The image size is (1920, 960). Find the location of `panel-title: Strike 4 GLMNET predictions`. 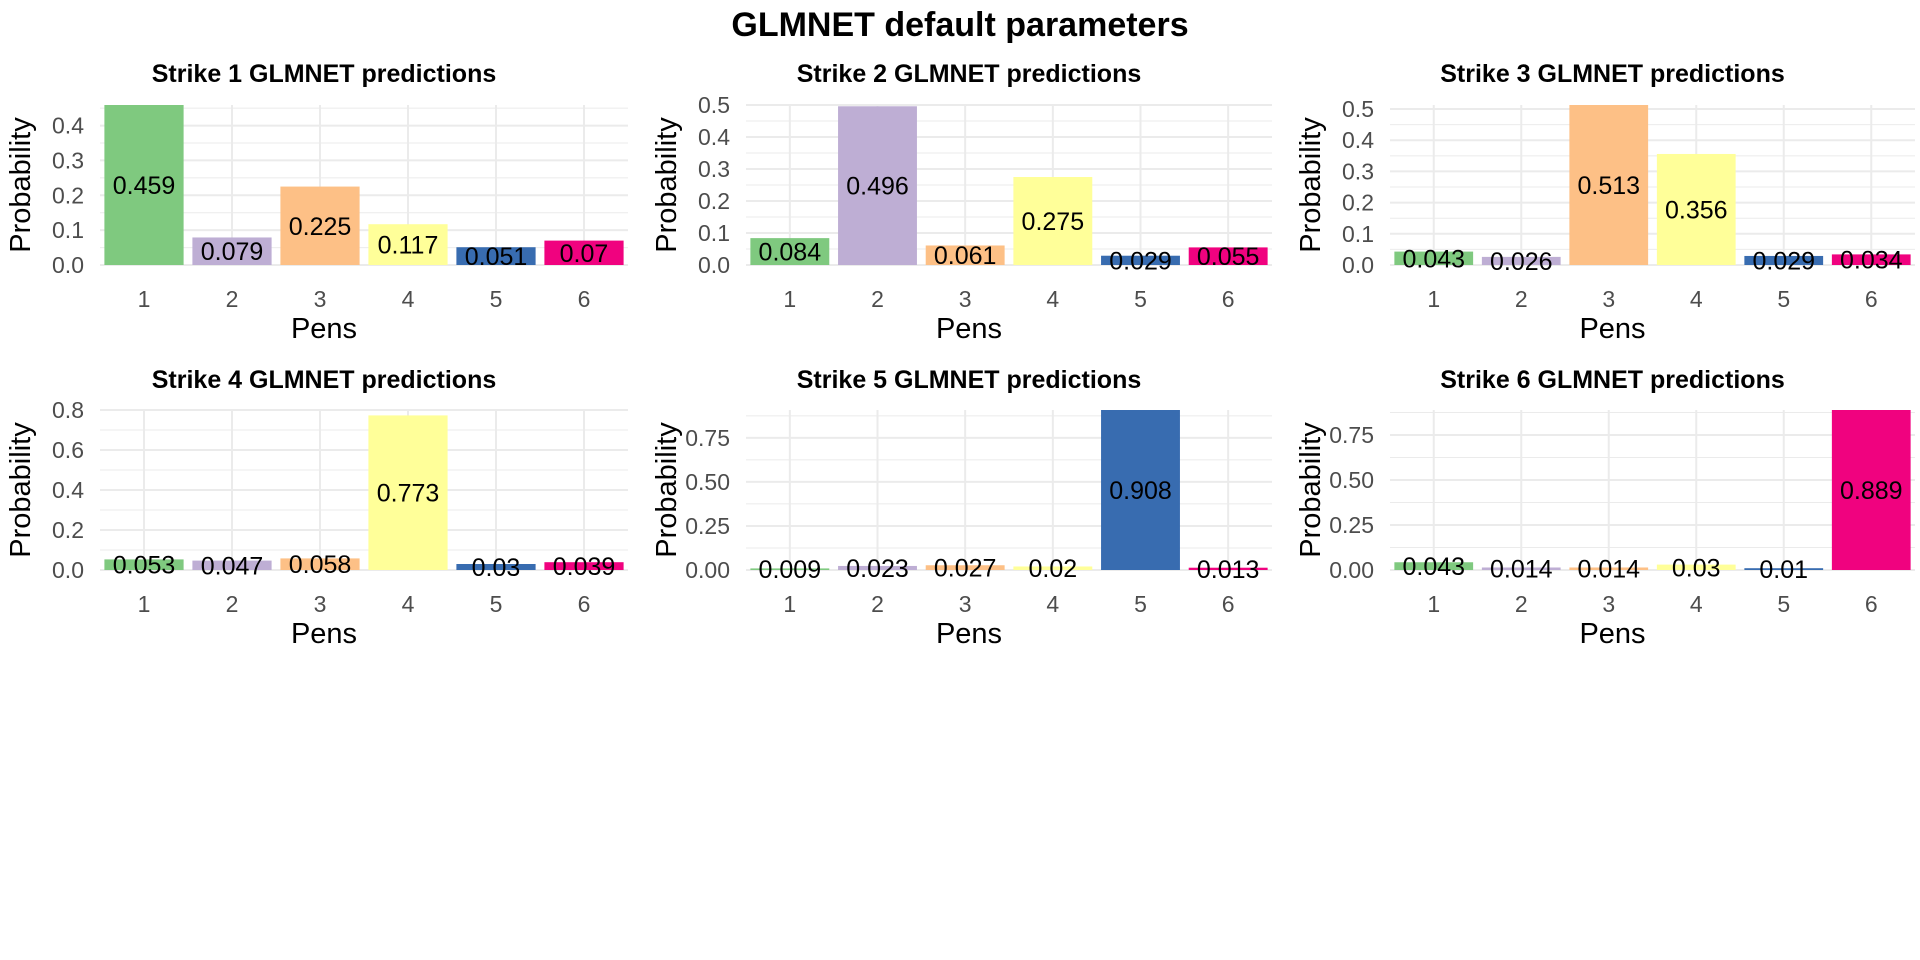

panel-title: Strike 4 GLMNET predictions is located at coordinates (324, 380).